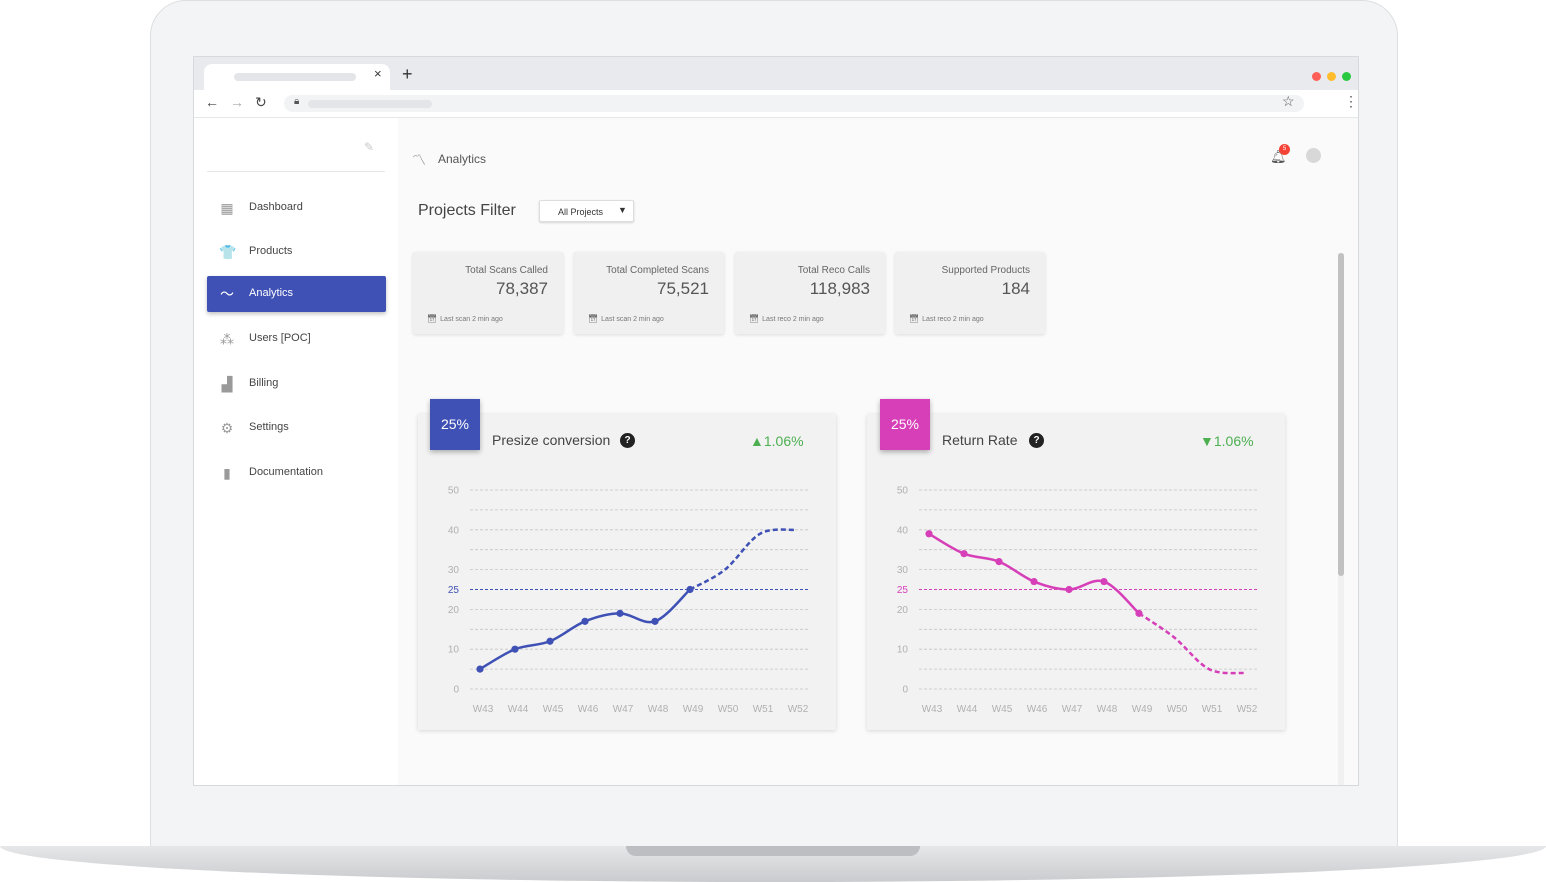 This screenshot has height=882, width=1546. Describe the element at coordinates (227, 339) in the screenshot. I see `users-icon: ⁂` at that location.